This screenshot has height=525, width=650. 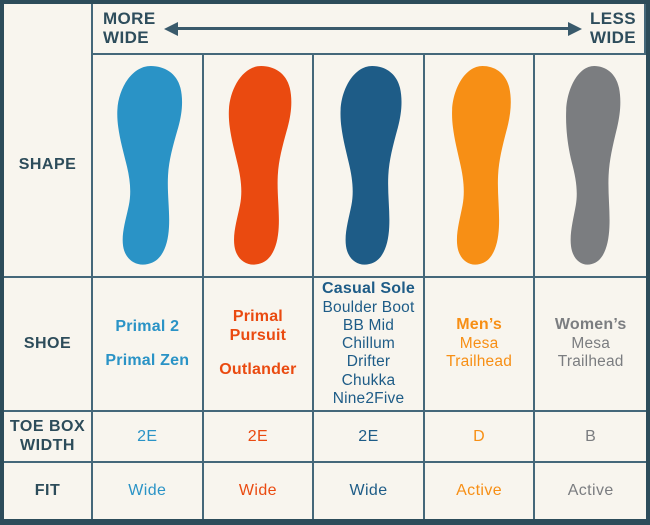 What do you see at coordinates (258, 326) in the screenshot?
I see `shoe-name: Primal Pursuit` at bounding box center [258, 326].